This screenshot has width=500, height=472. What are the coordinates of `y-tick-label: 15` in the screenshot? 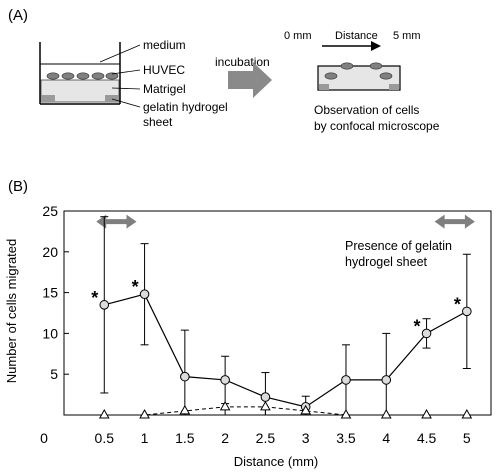 It's located at (50, 293).